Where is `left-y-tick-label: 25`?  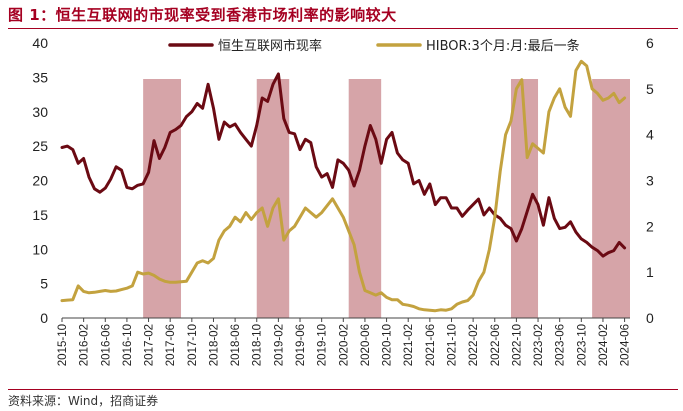
left-y-tick-label: 25 is located at coordinates (40, 146).